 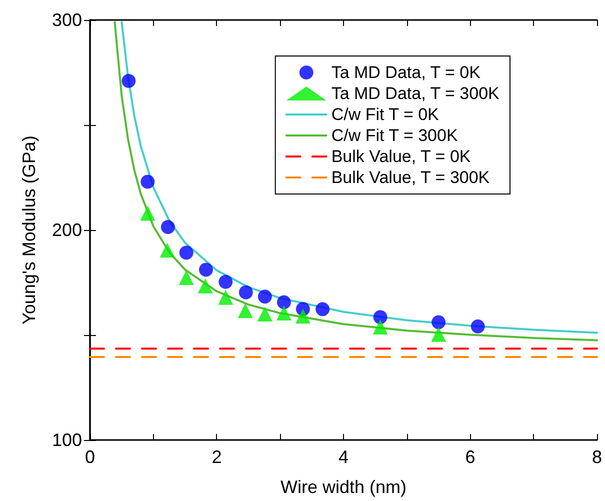 What do you see at coordinates (597, 457) in the screenshot?
I see `x-tick-label: 8` at bounding box center [597, 457].